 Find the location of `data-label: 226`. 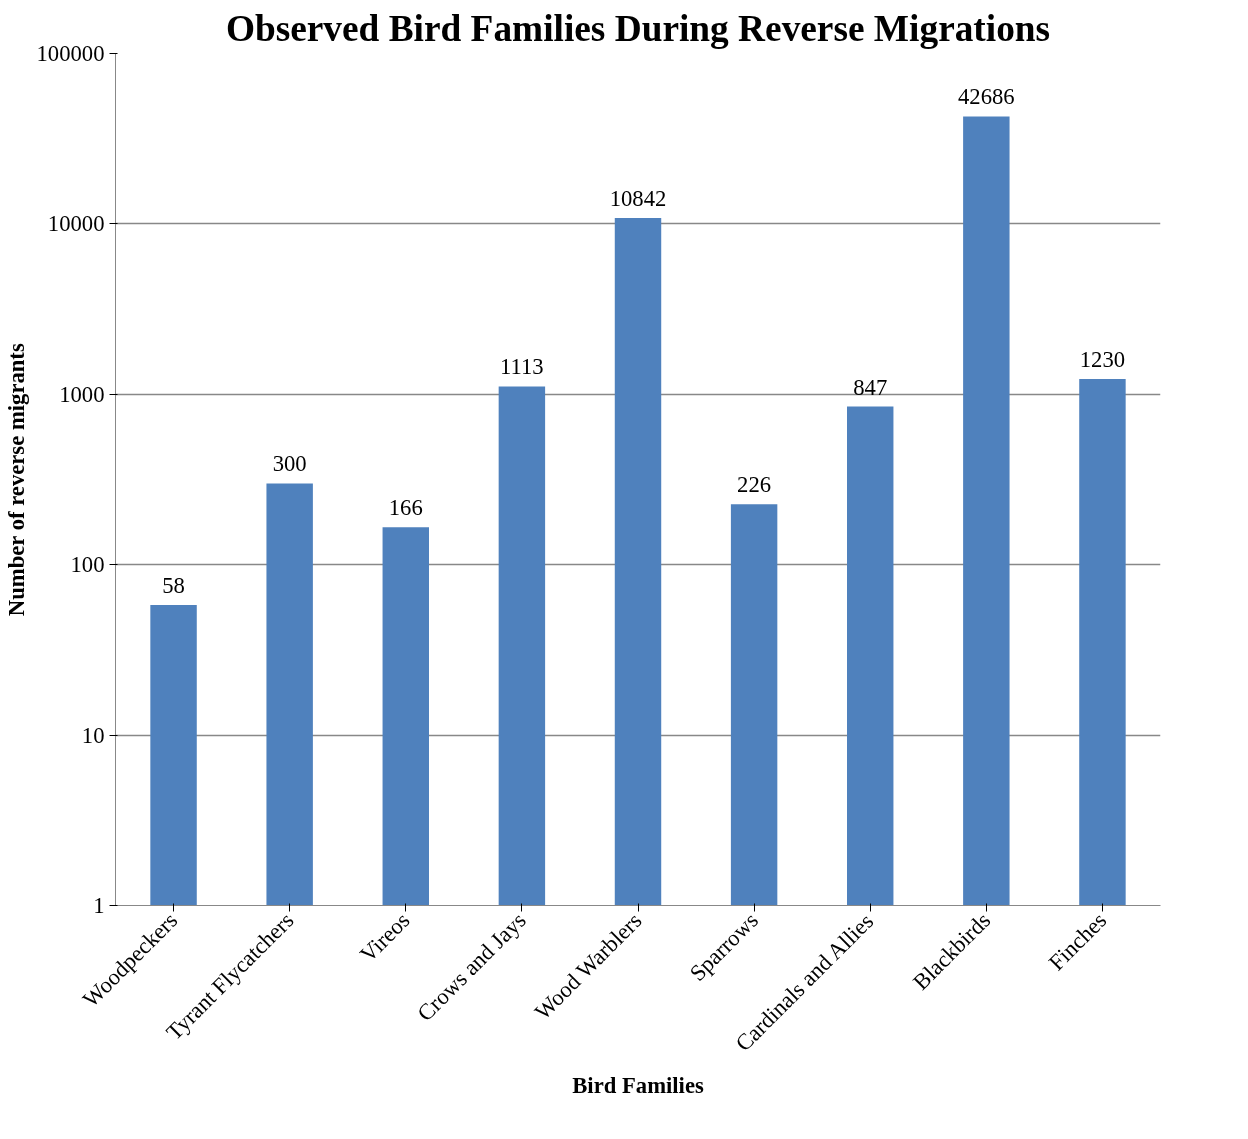

data-label: 226 is located at coordinates (754, 485).